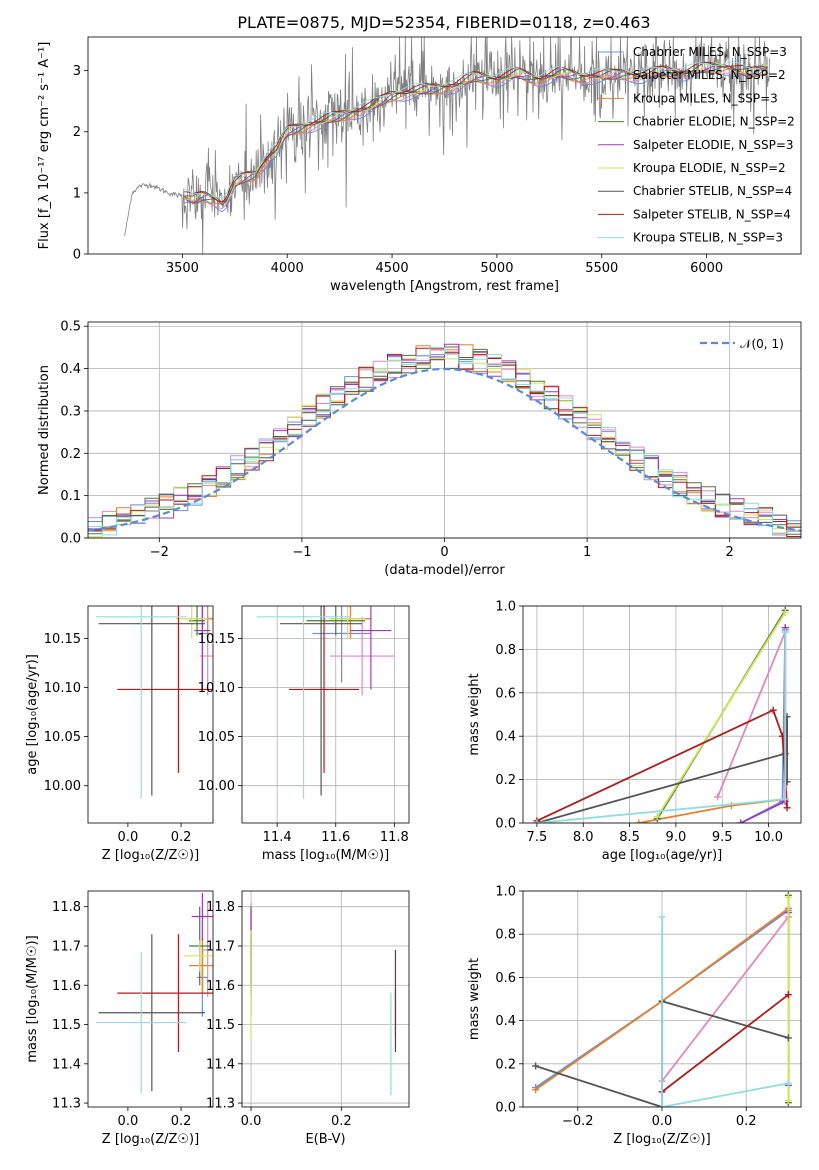 Image resolution: width=819 pixels, height=1170 pixels. I want to click on x-tick-label: 0, so click(444, 552).